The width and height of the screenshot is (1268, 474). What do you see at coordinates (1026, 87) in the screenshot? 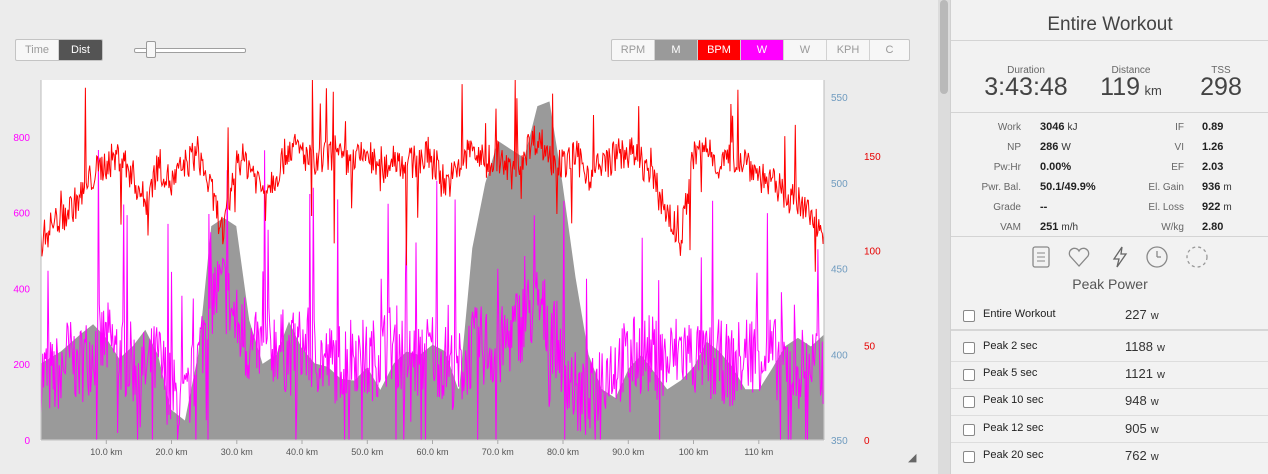
I see `duration-value: 3:43:48` at bounding box center [1026, 87].